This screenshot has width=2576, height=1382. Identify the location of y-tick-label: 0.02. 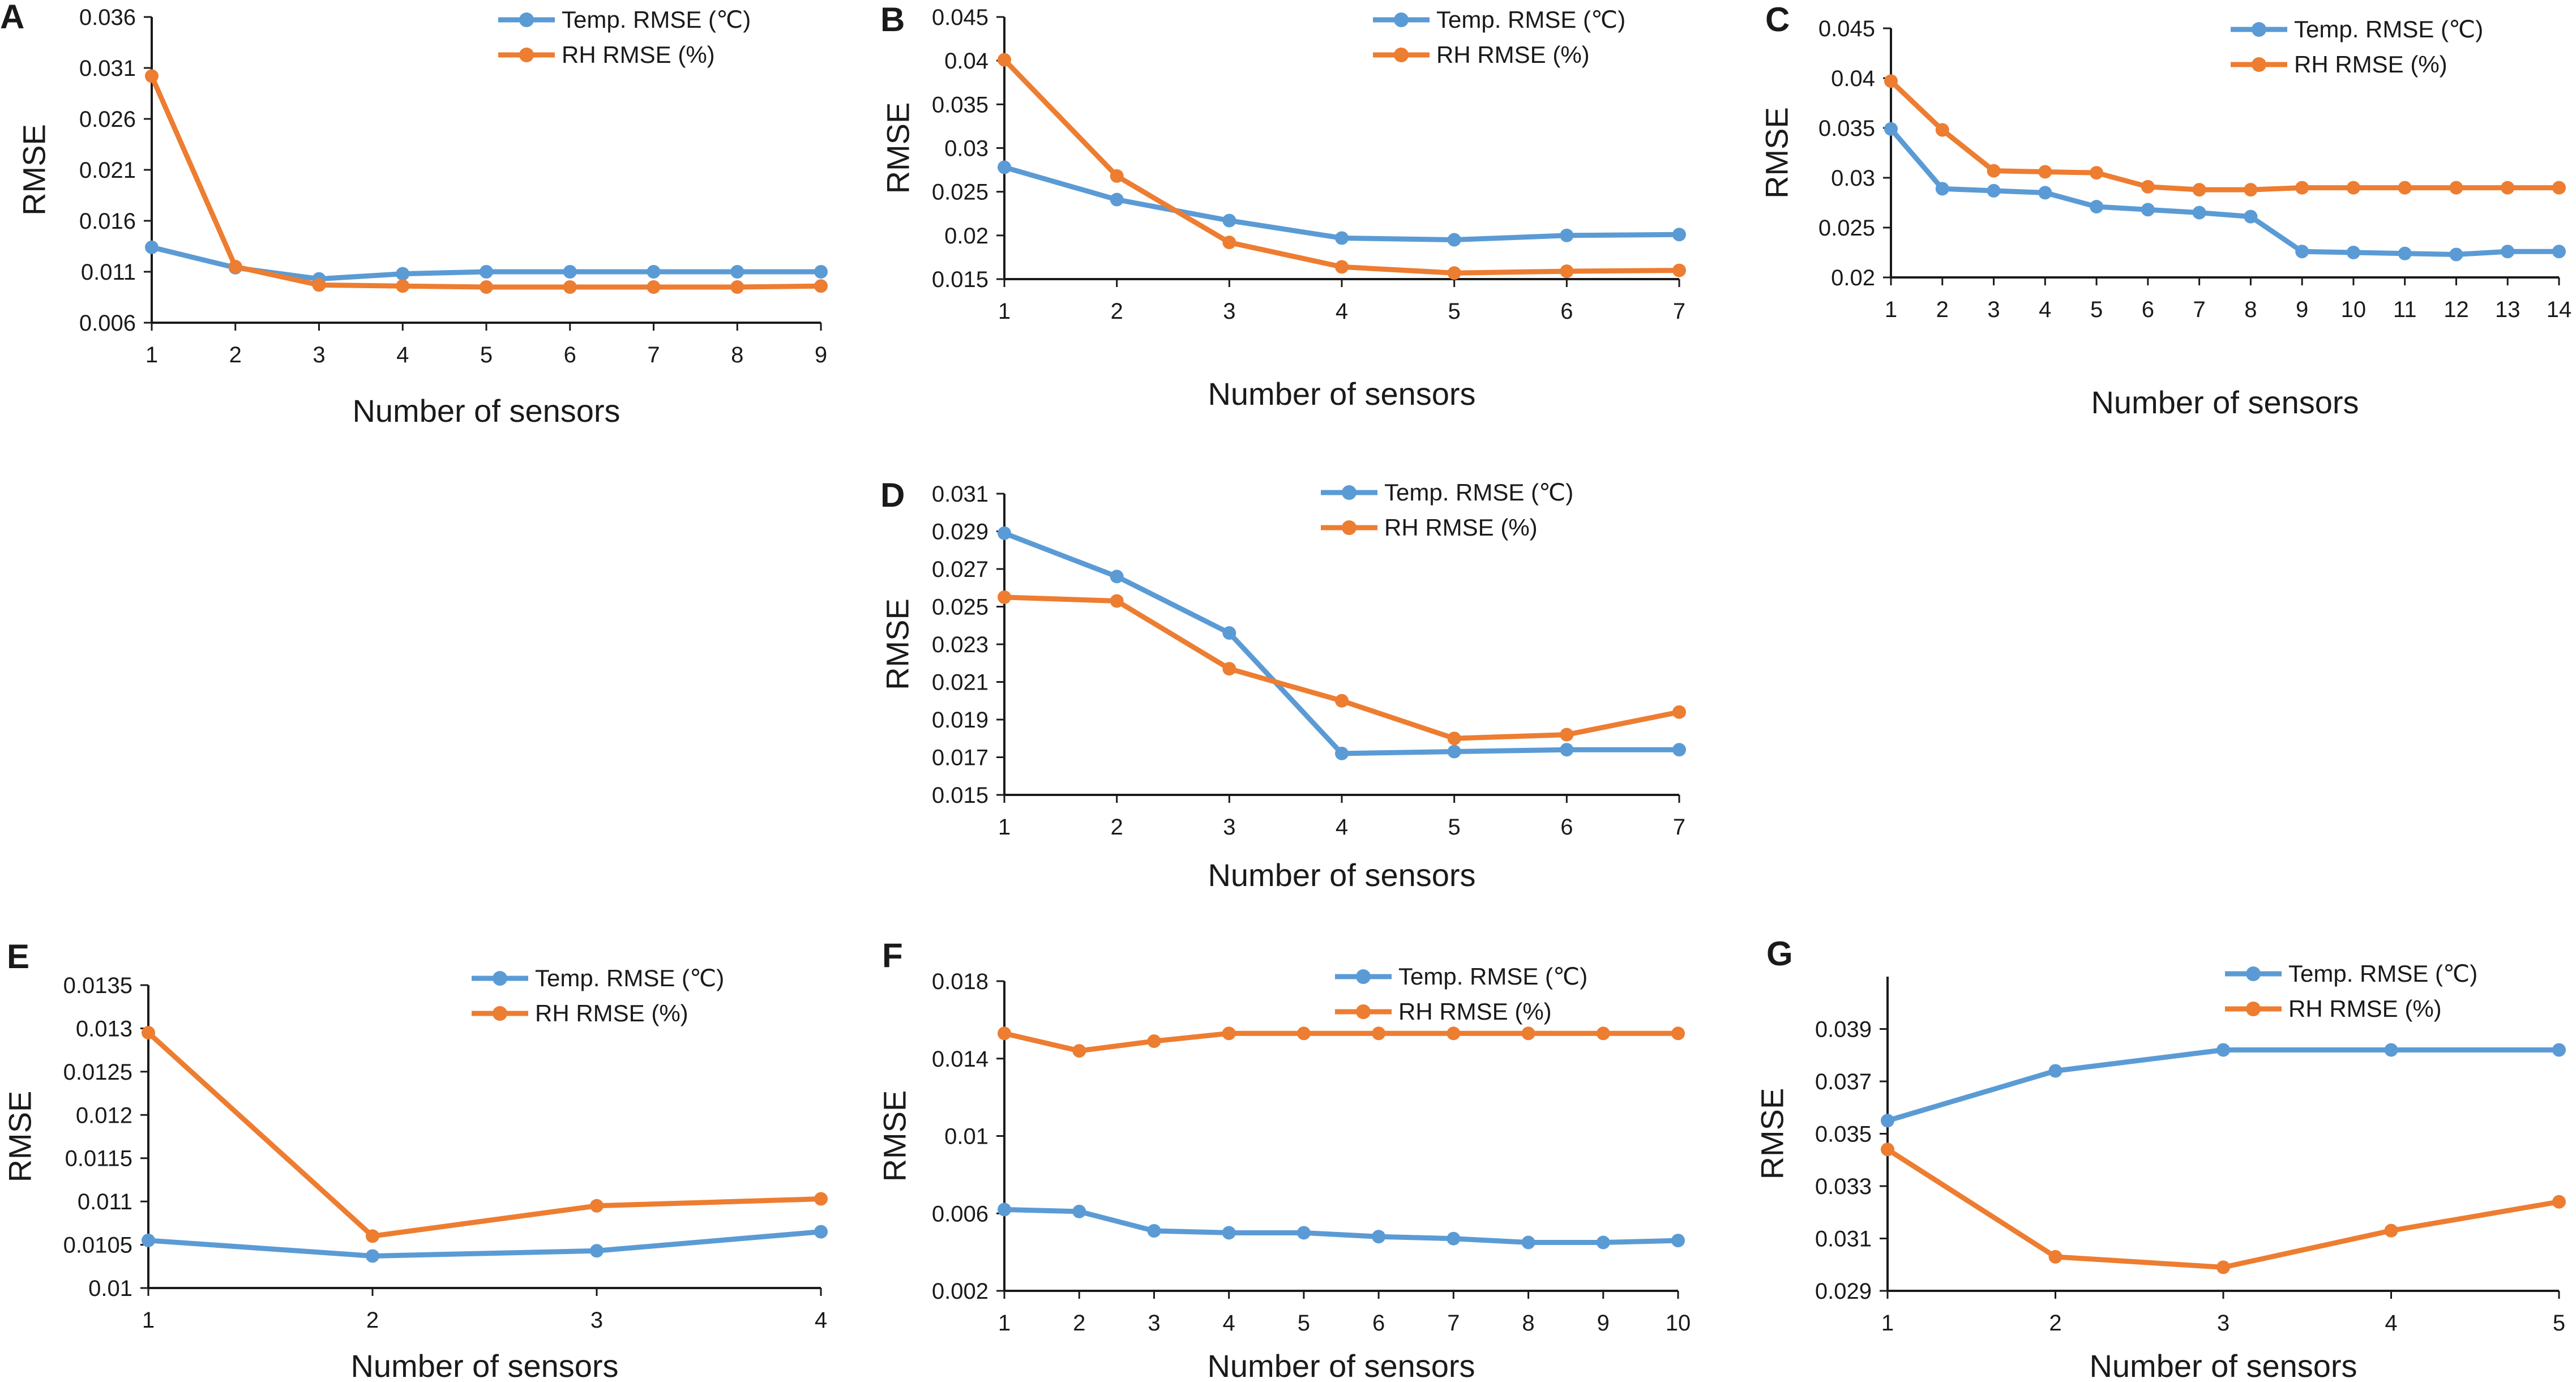
(966, 237).